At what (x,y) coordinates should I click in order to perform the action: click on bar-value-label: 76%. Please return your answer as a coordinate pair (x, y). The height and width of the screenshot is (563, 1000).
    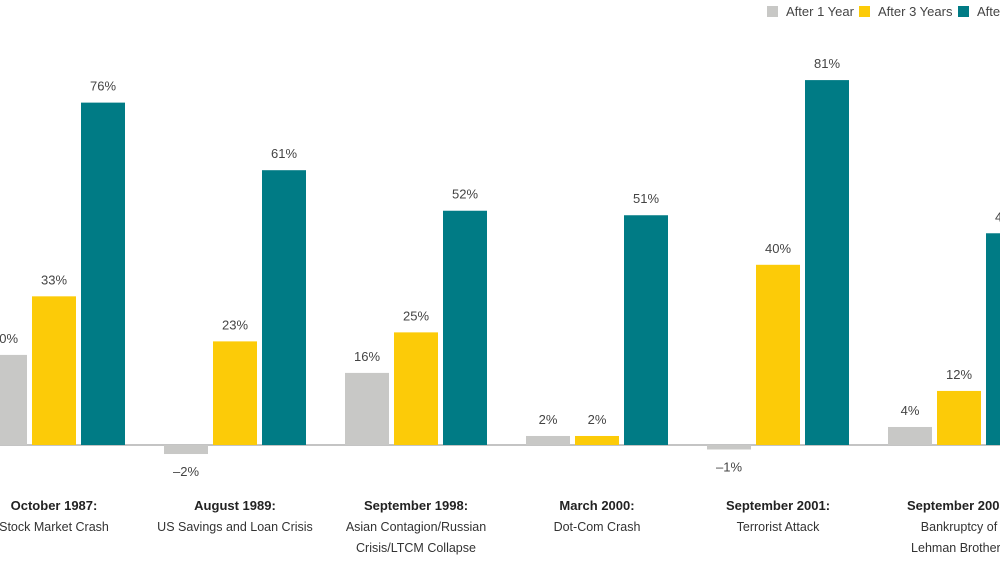
    Looking at the image, I should click on (103, 86).